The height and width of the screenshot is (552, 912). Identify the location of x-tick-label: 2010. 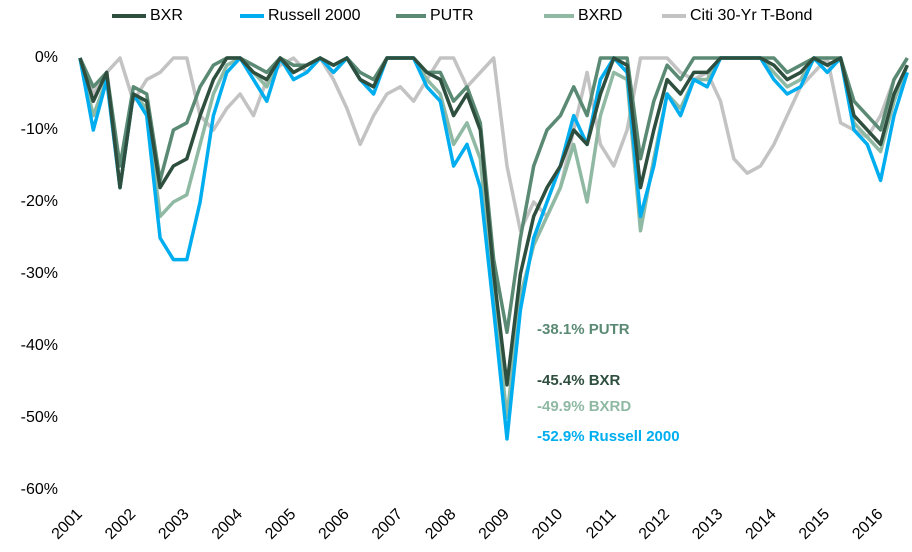
(547, 524).